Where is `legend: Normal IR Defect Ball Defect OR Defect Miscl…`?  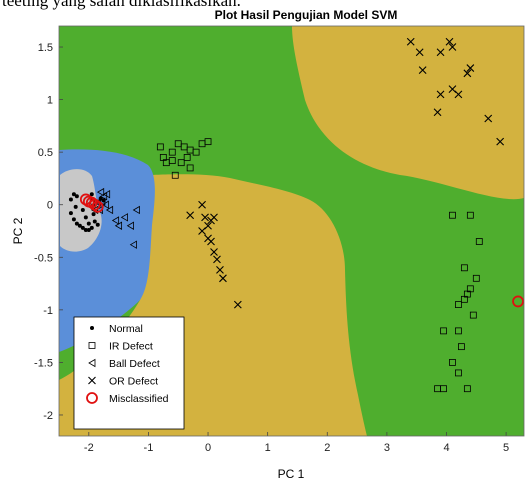 legend: Normal IR Defect Ball Defect OR Defect Miscl… is located at coordinates (129, 373).